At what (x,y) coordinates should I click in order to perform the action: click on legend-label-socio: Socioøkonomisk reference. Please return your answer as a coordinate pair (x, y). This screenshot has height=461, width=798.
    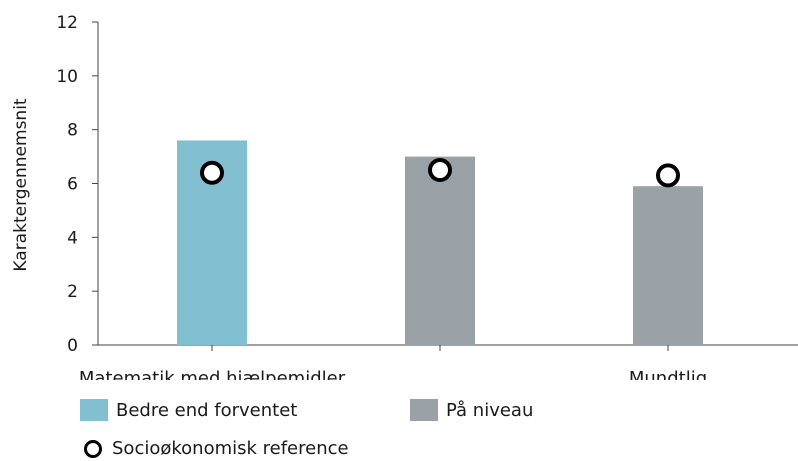
    Looking at the image, I should click on (230, 448).